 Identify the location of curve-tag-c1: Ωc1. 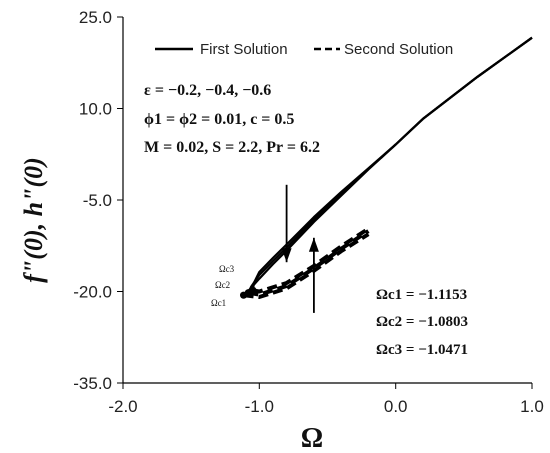
(218, 303).